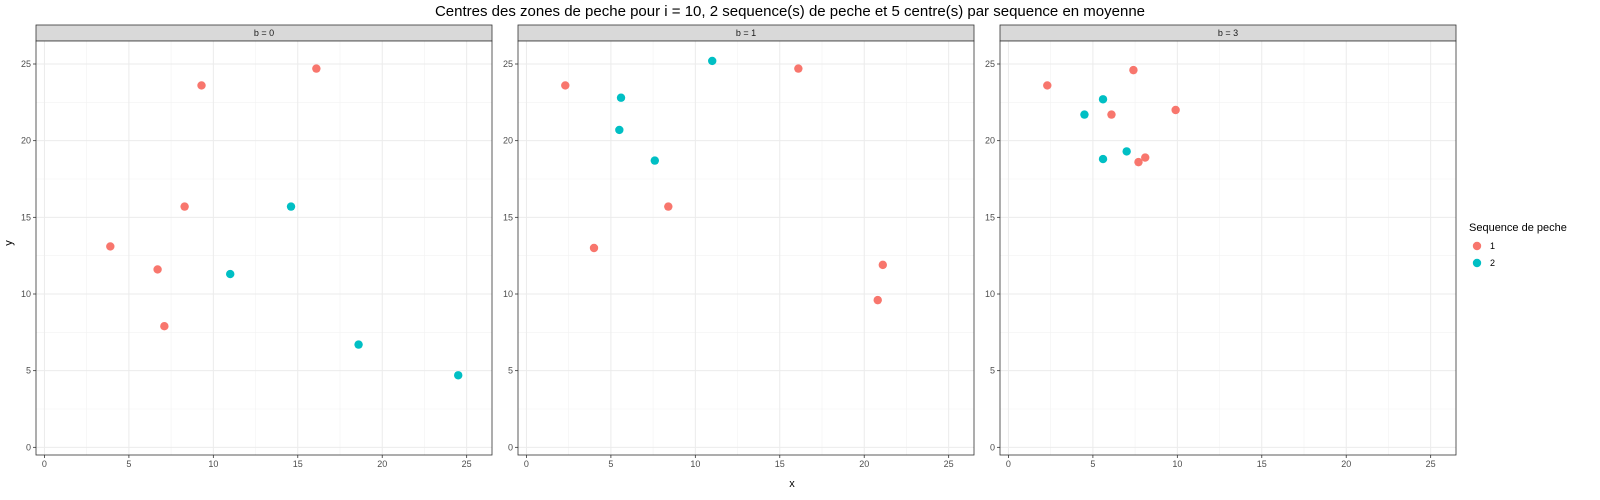 Image resolution: width=1600 pixels, height=500 pixels. I want to click on x-axis-title: x, so click(792, 484).